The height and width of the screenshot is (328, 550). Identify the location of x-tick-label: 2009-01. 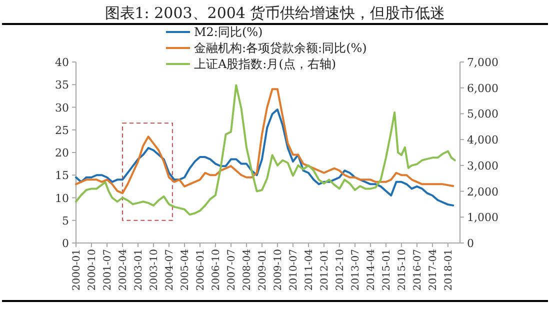
(262, 270).